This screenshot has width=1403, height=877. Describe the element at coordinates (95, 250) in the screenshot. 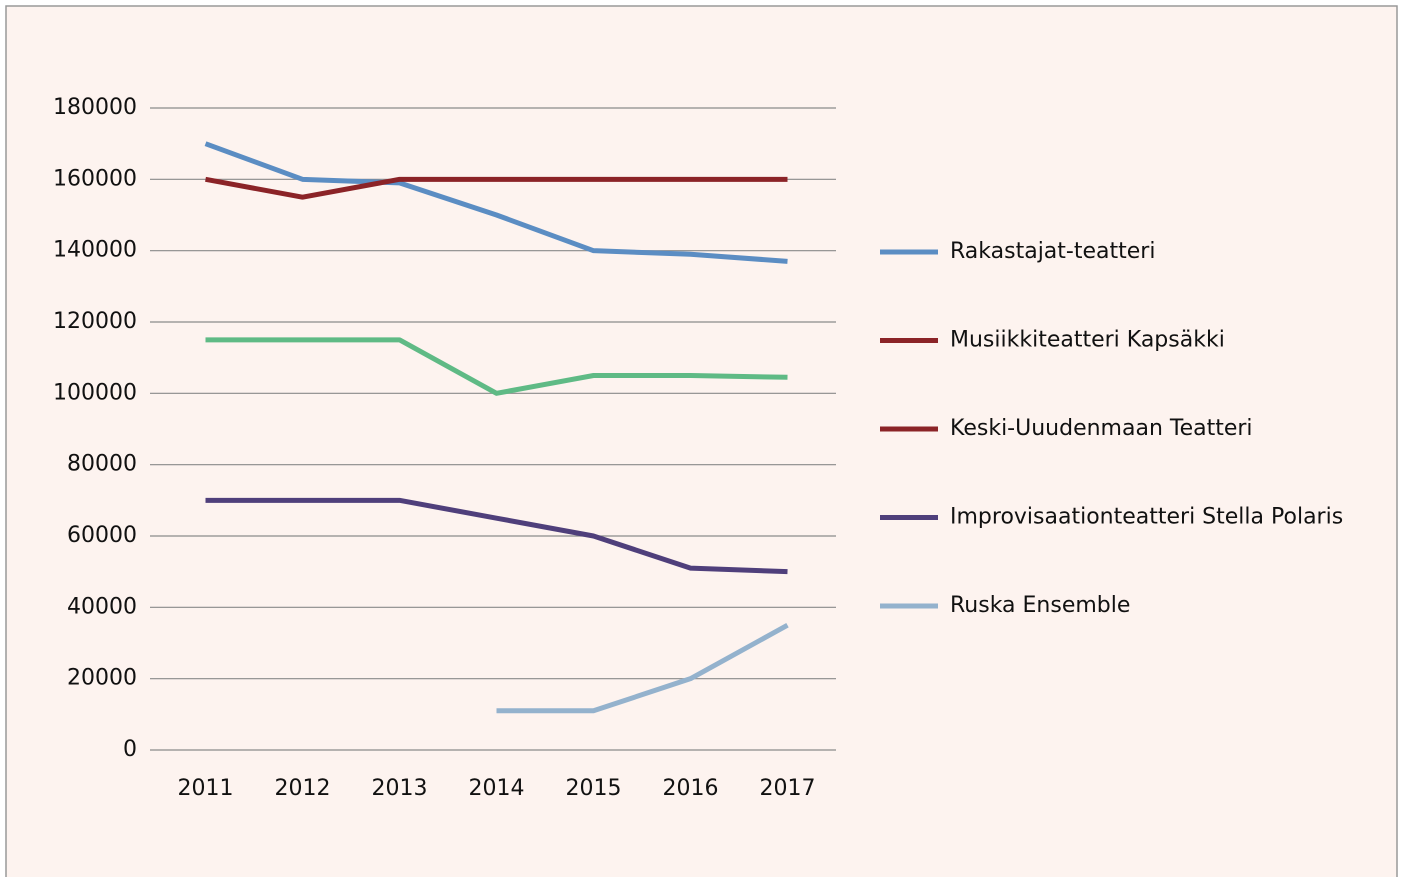

I see `y-tick-label: 140000` at that location.